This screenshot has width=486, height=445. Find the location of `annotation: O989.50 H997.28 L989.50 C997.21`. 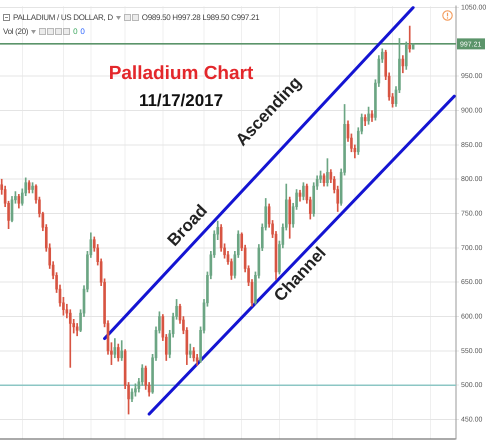

annotation: O989.50 H997.28 L989.50 C997.21 is located at coordinates (201, 17).